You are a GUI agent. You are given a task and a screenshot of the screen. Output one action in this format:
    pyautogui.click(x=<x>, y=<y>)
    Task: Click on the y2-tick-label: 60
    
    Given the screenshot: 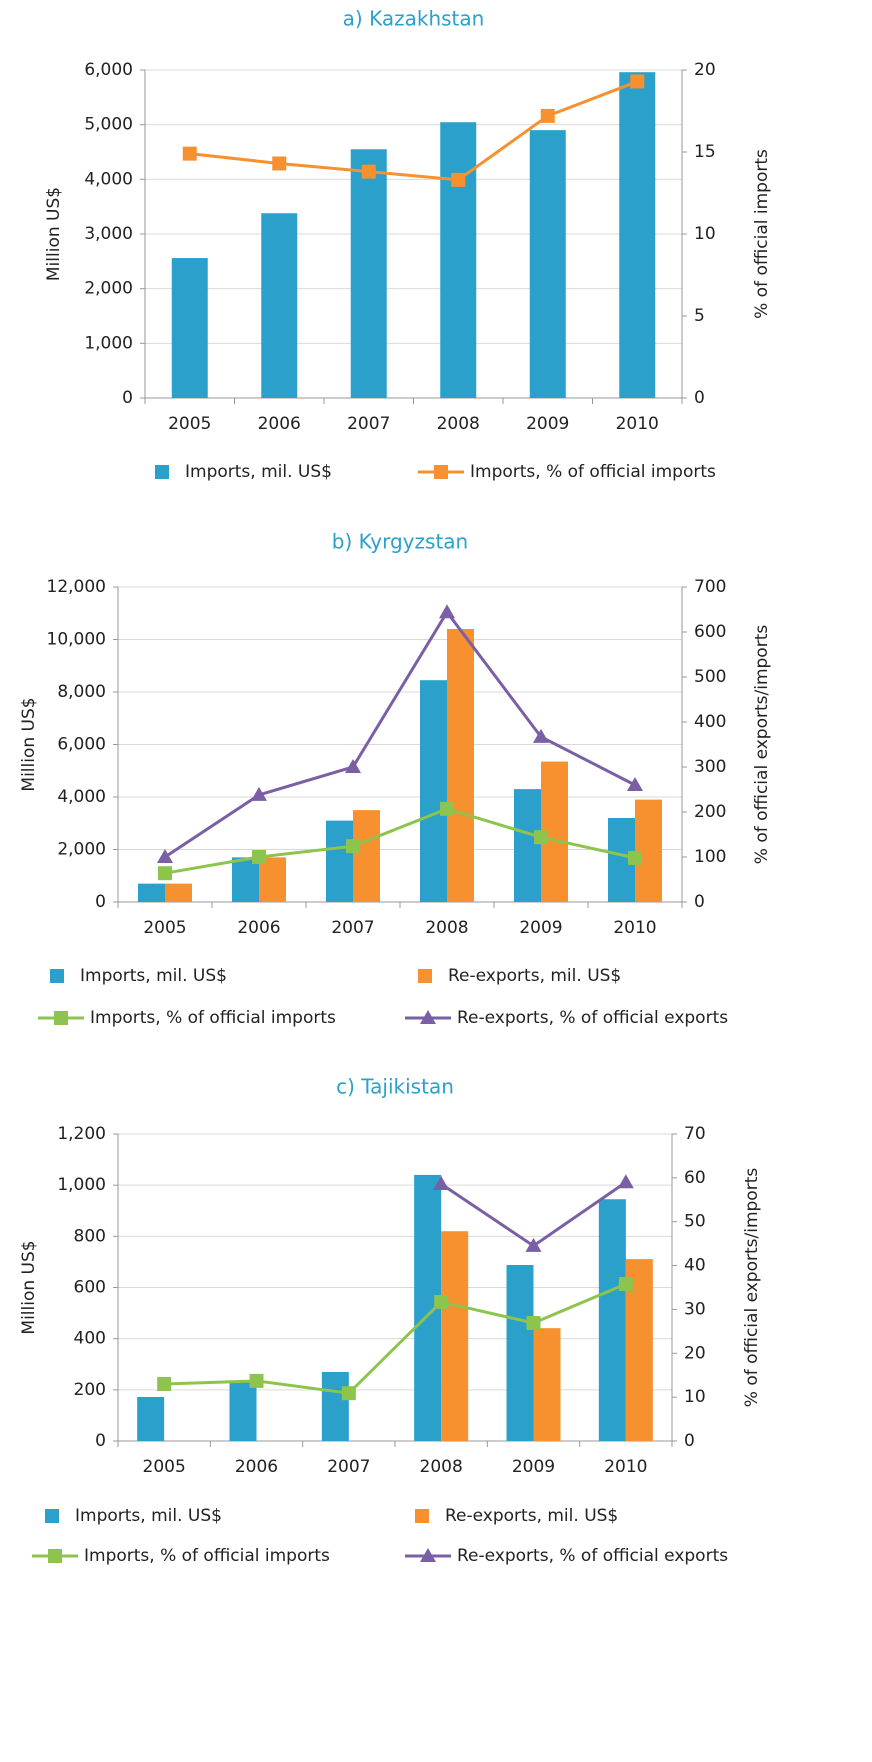 What is the action you would take?
    pyautogui.click(x=695, y=1178)
    